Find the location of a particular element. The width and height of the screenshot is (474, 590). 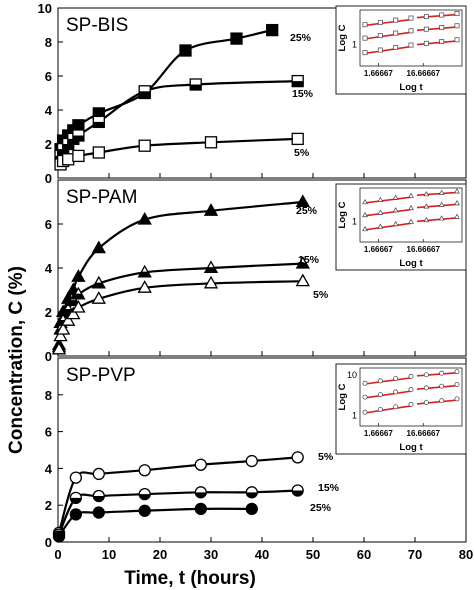

y-tick-label: 8 is located at coordinates (48, 42).